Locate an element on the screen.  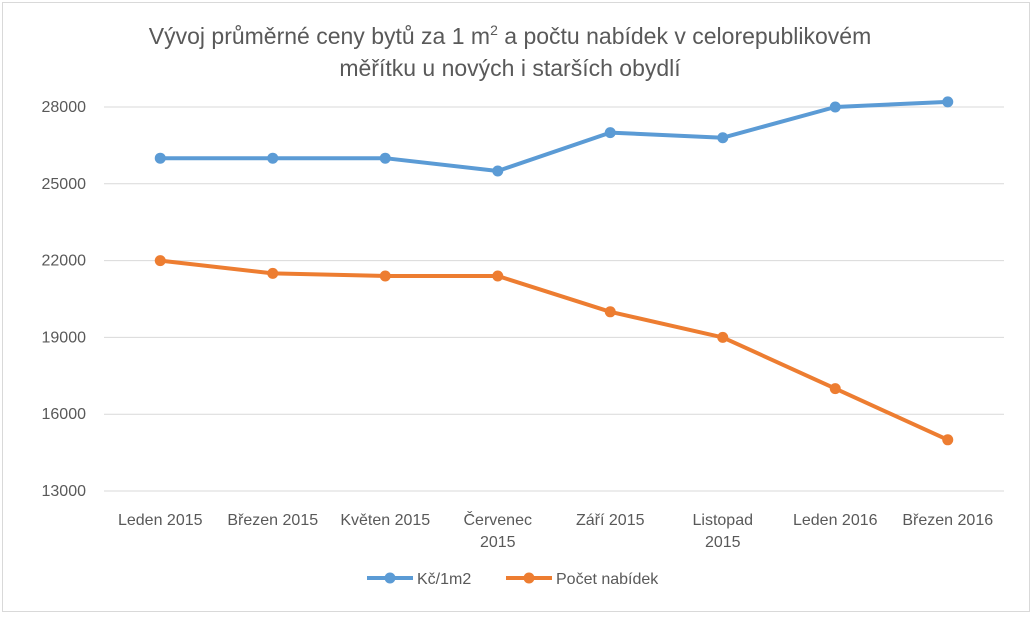
x-tick-label: Leden 2016 is located at coordinates (835, 520).